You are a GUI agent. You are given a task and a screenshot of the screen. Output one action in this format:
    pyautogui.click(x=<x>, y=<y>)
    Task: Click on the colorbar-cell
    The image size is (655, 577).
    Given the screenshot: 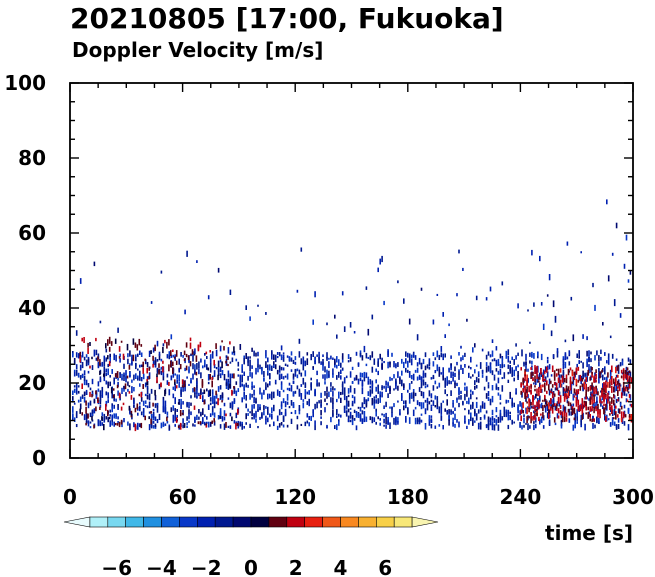 What is the action you would take?
    pyautogui.click(x=134, y=522)
    